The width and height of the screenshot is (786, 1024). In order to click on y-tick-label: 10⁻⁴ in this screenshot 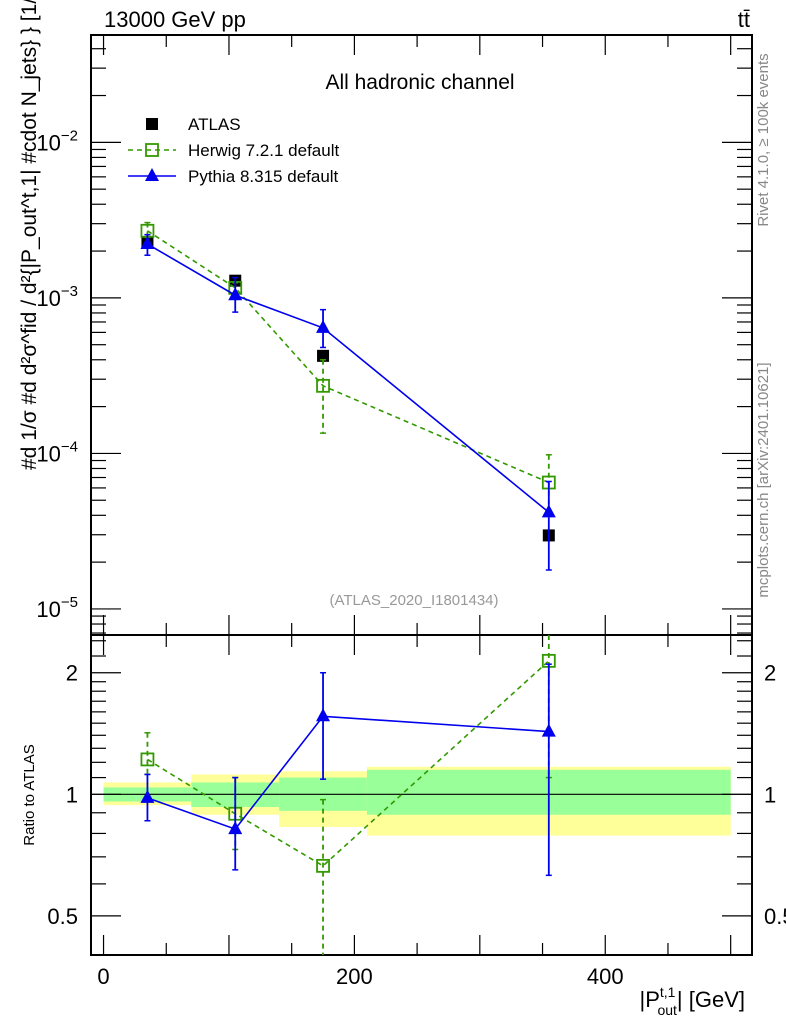, I will do `click(57, 452)`.